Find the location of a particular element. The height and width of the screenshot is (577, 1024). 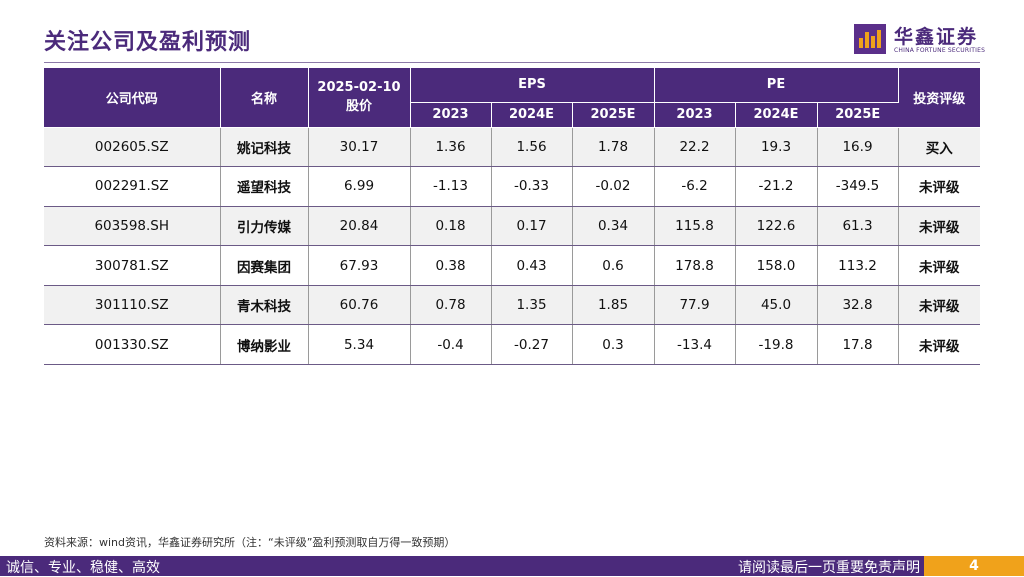

cell-eps-2025e: 0.6 is located at coordinates (613, 265).